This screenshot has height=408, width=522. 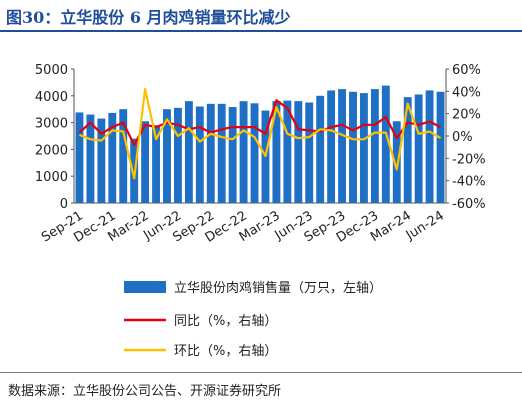 What do you see at coordinates (145, 391) in the screenshot?
I see `source-note: 数据来源：立华股份公司公告、开源证券研究所` at bounding box center [145, 391].